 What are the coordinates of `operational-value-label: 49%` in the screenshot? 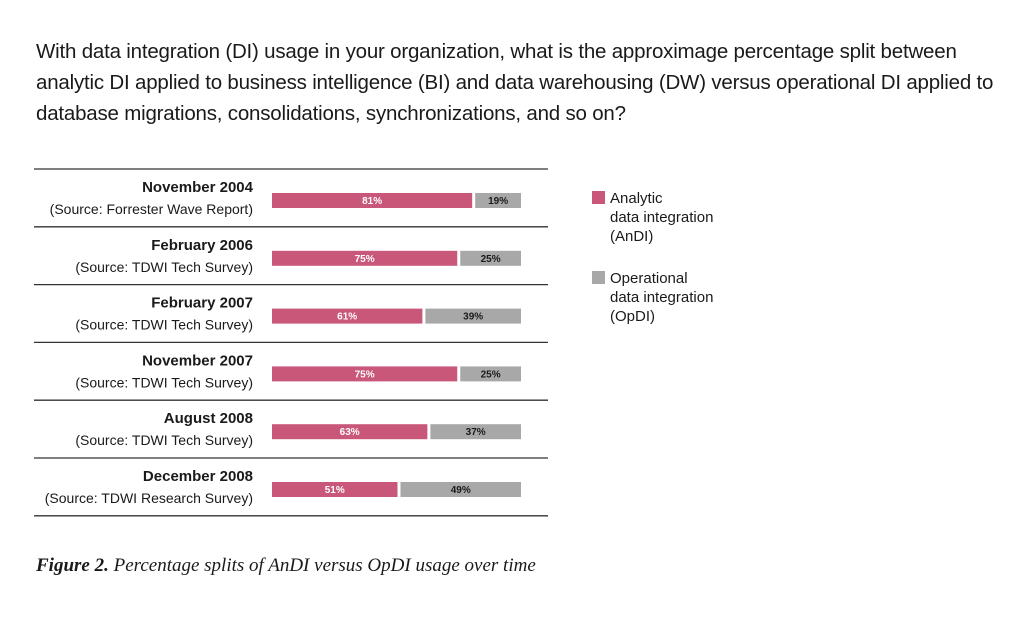 It's located at (461, 490).